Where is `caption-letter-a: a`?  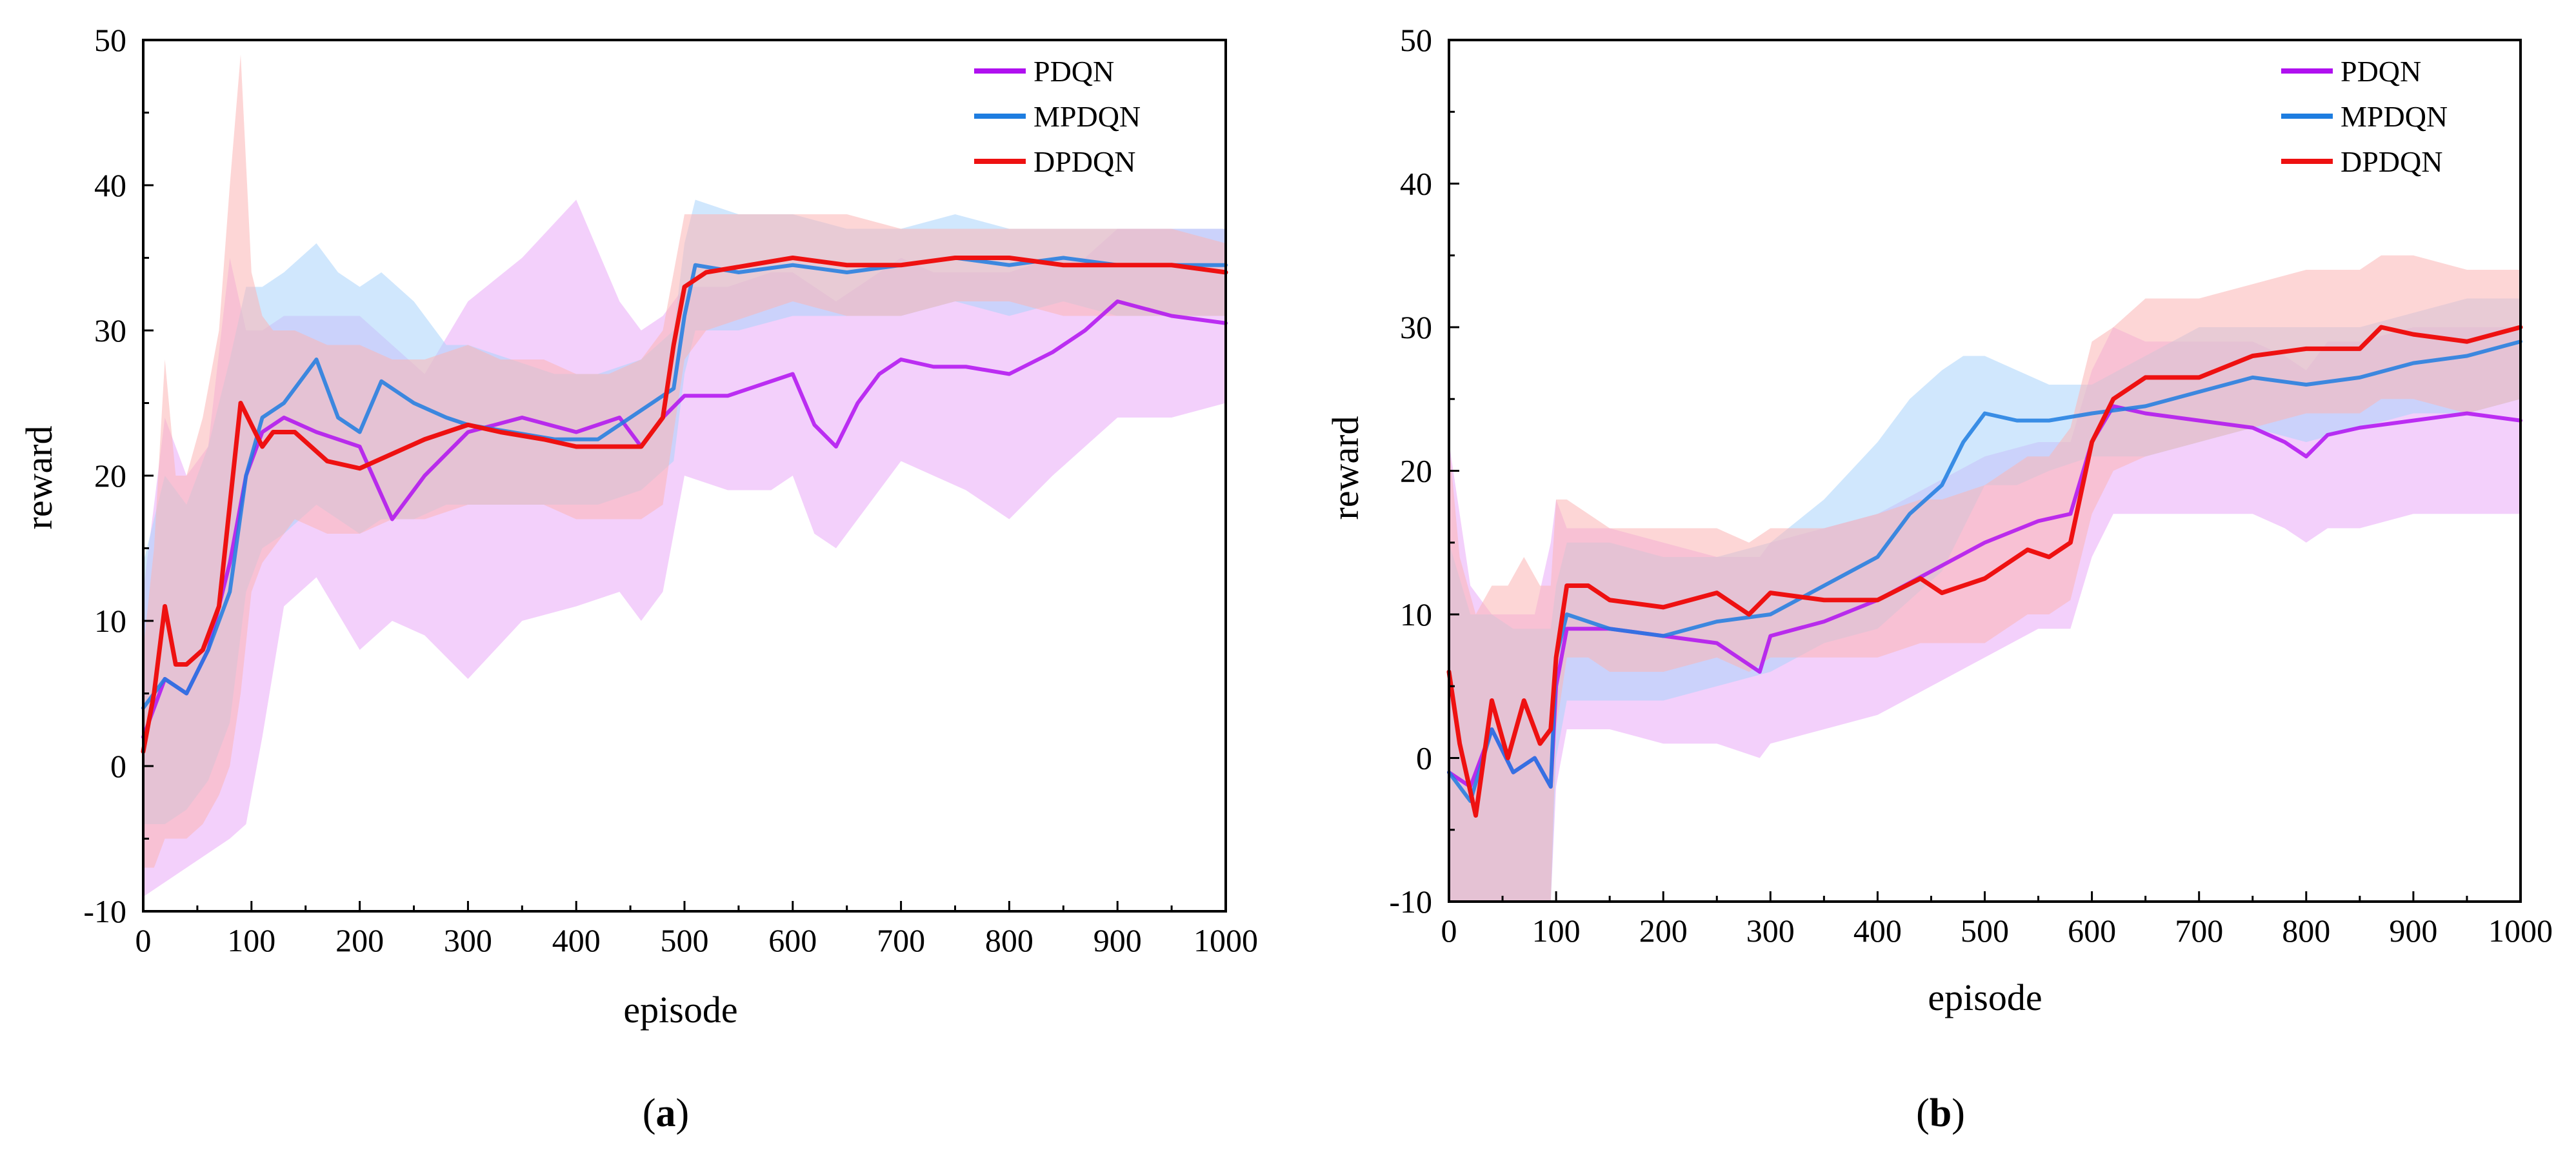 caption-letter-a: a is located at coordinates (666, 1113).